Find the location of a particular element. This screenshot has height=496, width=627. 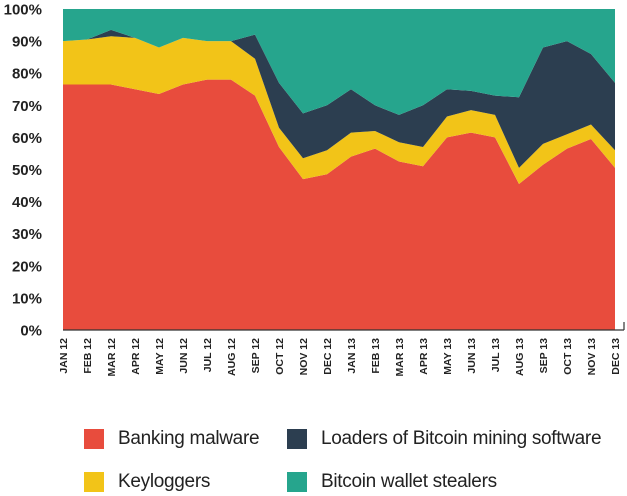

y-tick-label: 70% is located at coordinates (27, 106).